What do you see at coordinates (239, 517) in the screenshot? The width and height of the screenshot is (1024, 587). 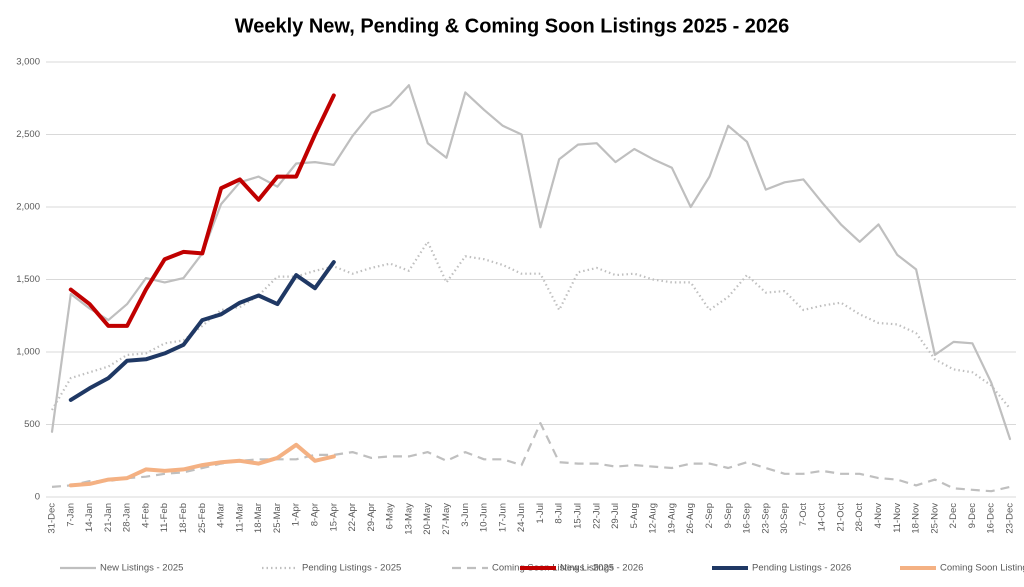 I see `x-tick-label: 11-Mar` at bounding box center [239, 517].